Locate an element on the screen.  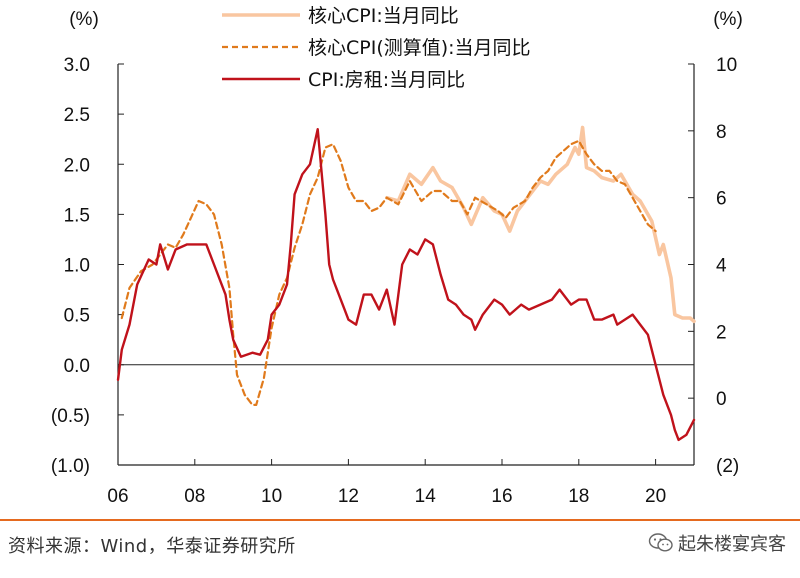
right-tick-label: 4 is located at coordinates (721, 266).